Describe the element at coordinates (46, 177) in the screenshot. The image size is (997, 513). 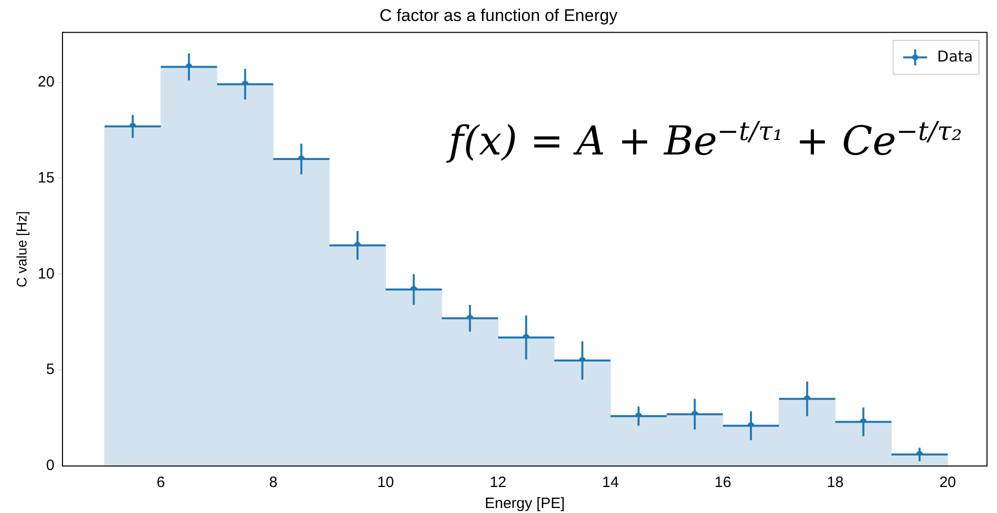
I see `y-tick-label: 15` at that location.